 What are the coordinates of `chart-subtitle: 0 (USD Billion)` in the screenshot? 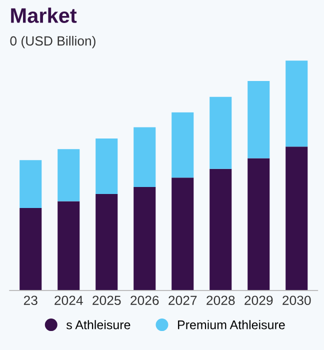 It's located at (53, 42).